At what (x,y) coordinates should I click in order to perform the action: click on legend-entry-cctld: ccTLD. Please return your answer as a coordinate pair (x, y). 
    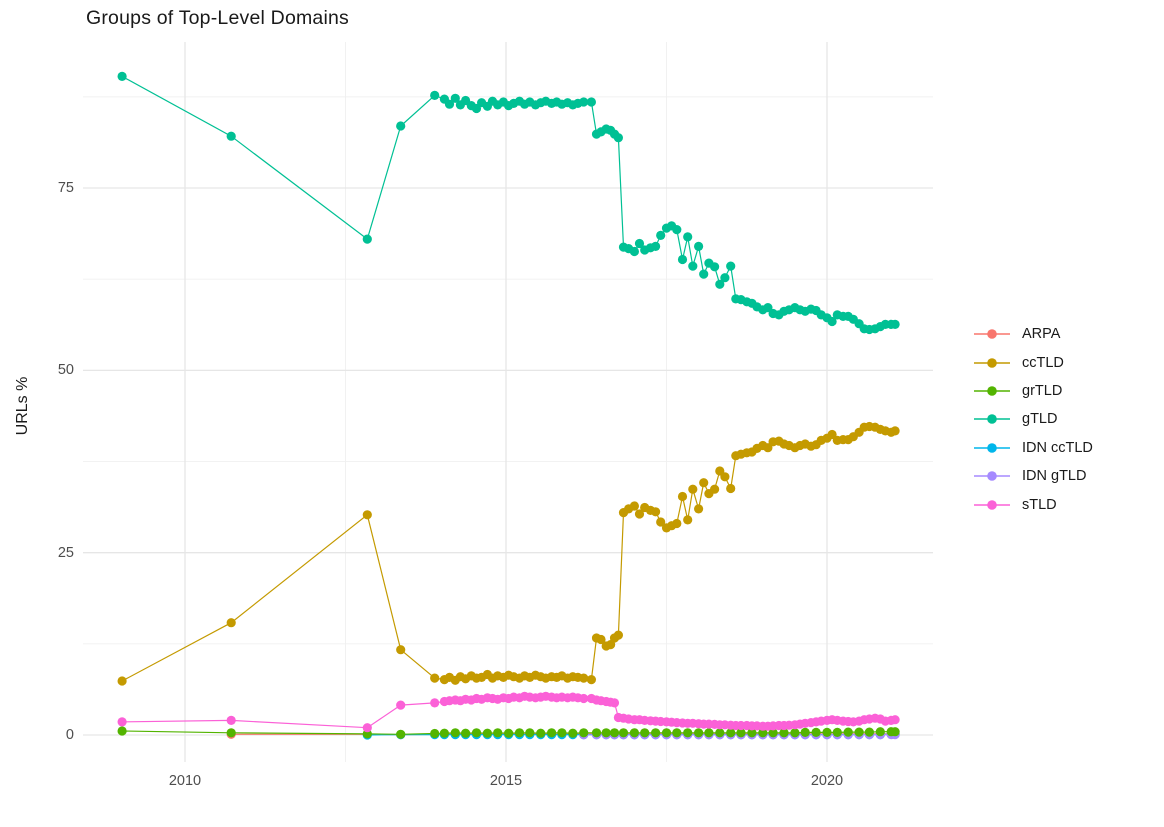
    Looking at the image, I should click on (1033, 362).